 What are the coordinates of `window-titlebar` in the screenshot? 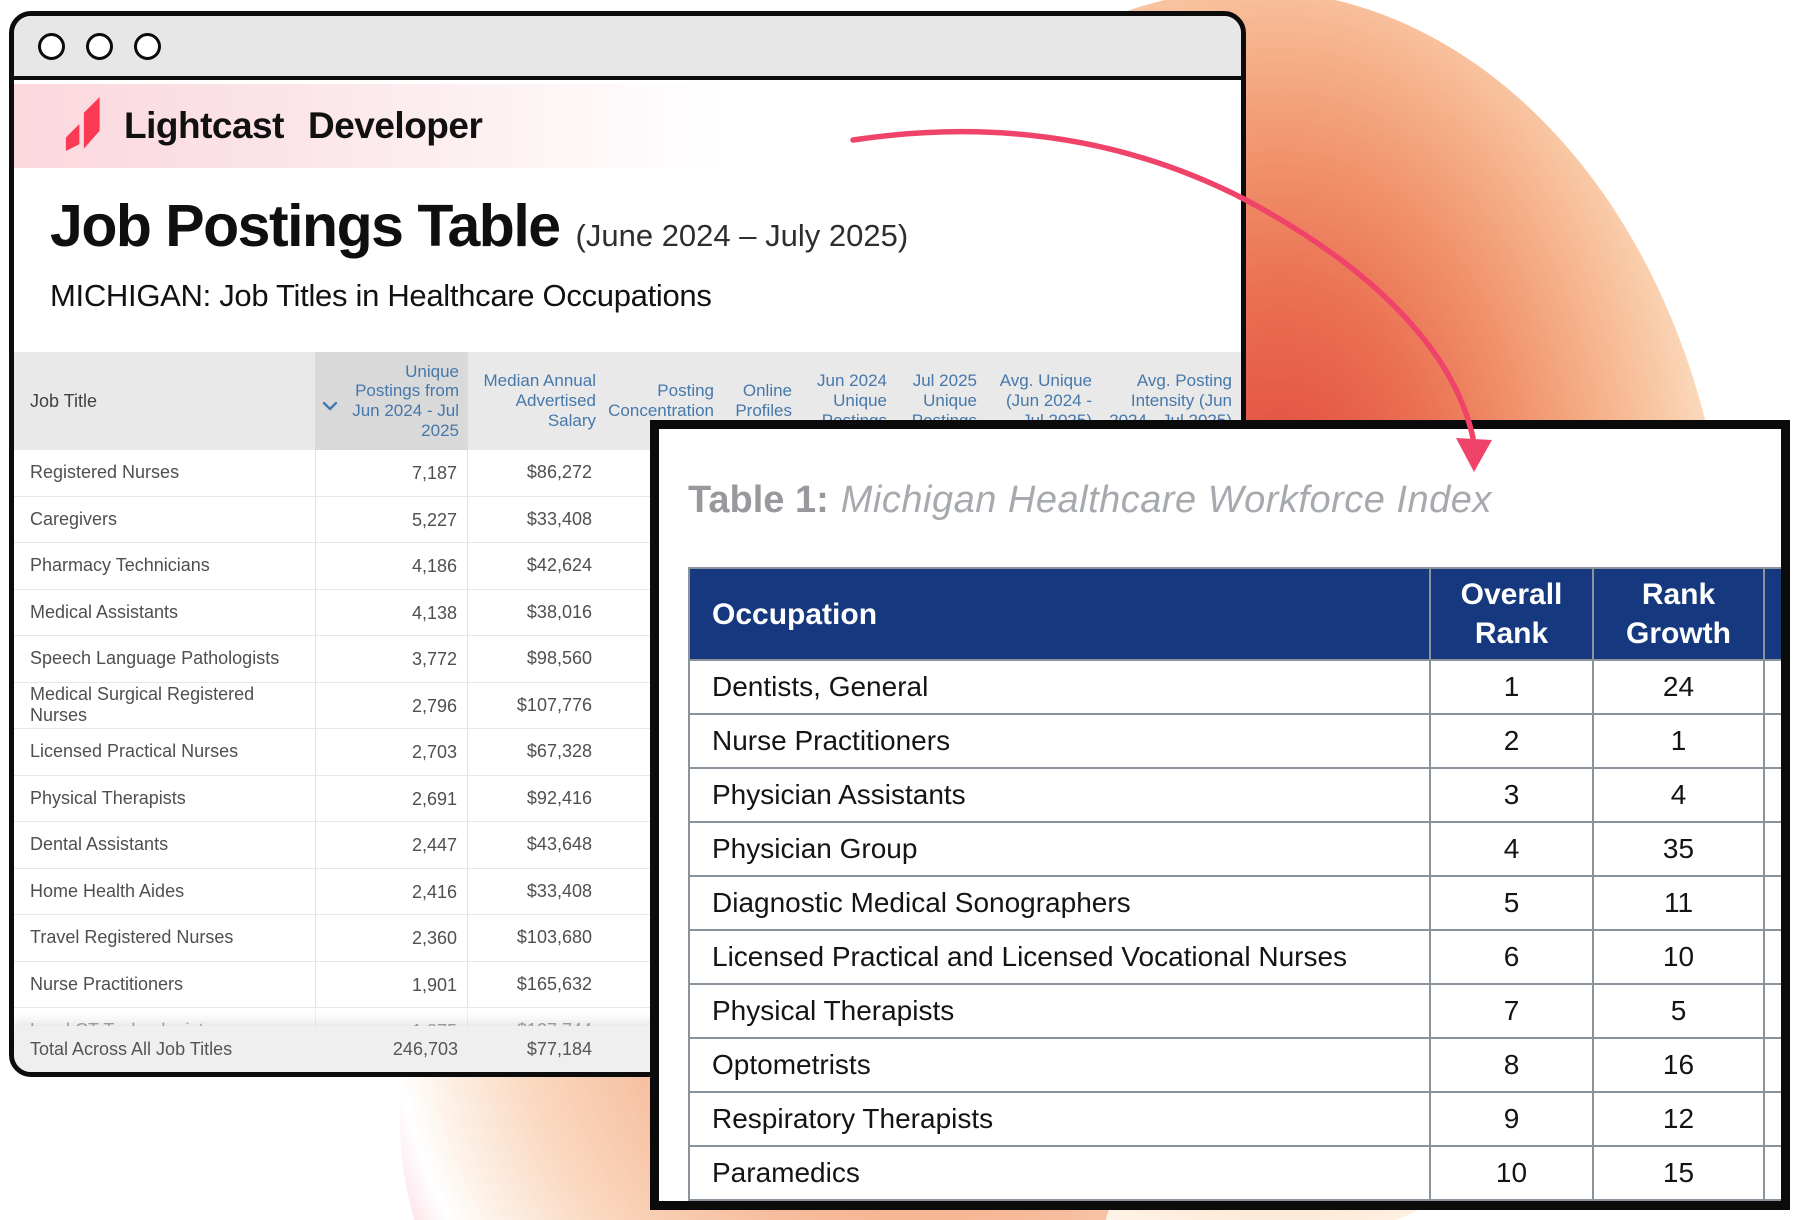 It's located at (627, 48).